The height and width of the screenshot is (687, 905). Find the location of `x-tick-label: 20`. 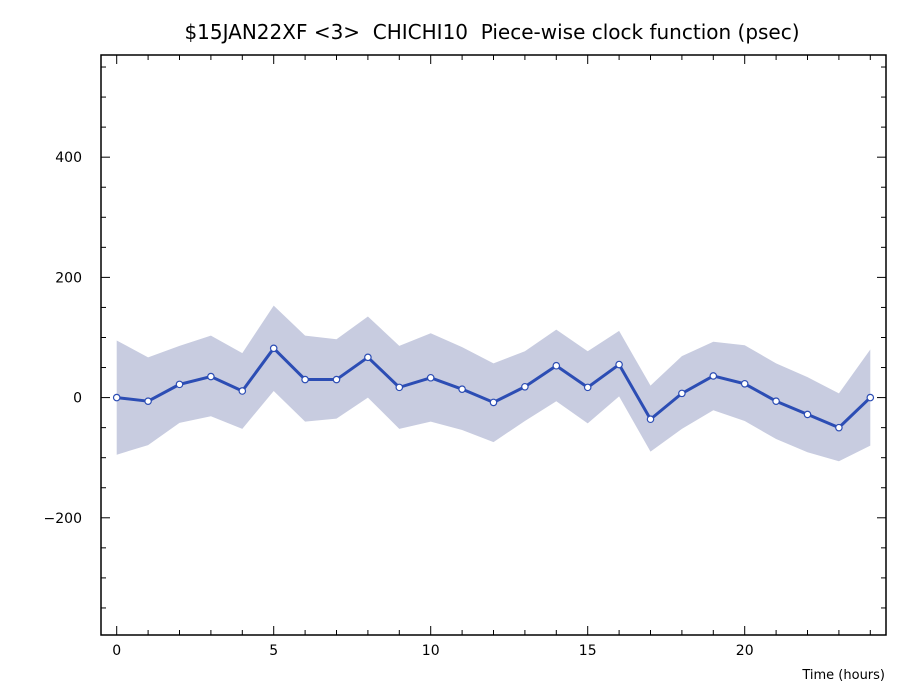

x-tick-label: 20 is located at coordinates (745, 651).